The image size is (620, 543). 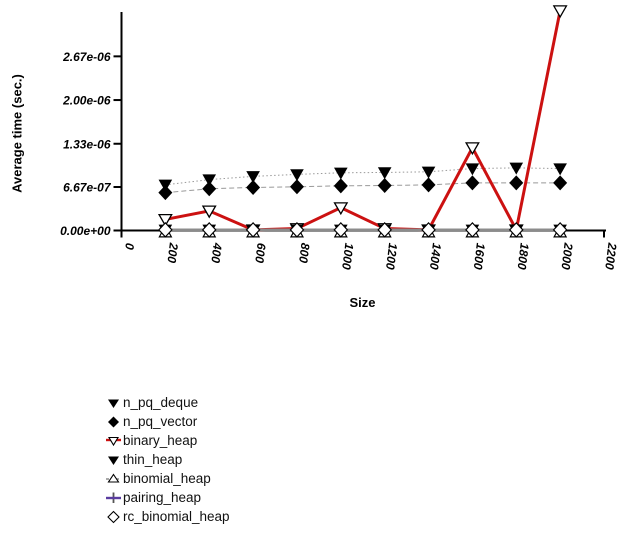 What do you see at coordinates (86, 101) in the screenshot?
I see `y-tick-label: 2.00e-06` at bounding box center [86, 101].